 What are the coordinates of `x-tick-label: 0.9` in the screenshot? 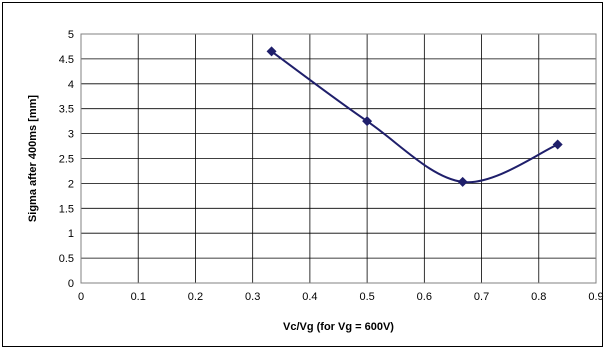 It's located at (595, 297).